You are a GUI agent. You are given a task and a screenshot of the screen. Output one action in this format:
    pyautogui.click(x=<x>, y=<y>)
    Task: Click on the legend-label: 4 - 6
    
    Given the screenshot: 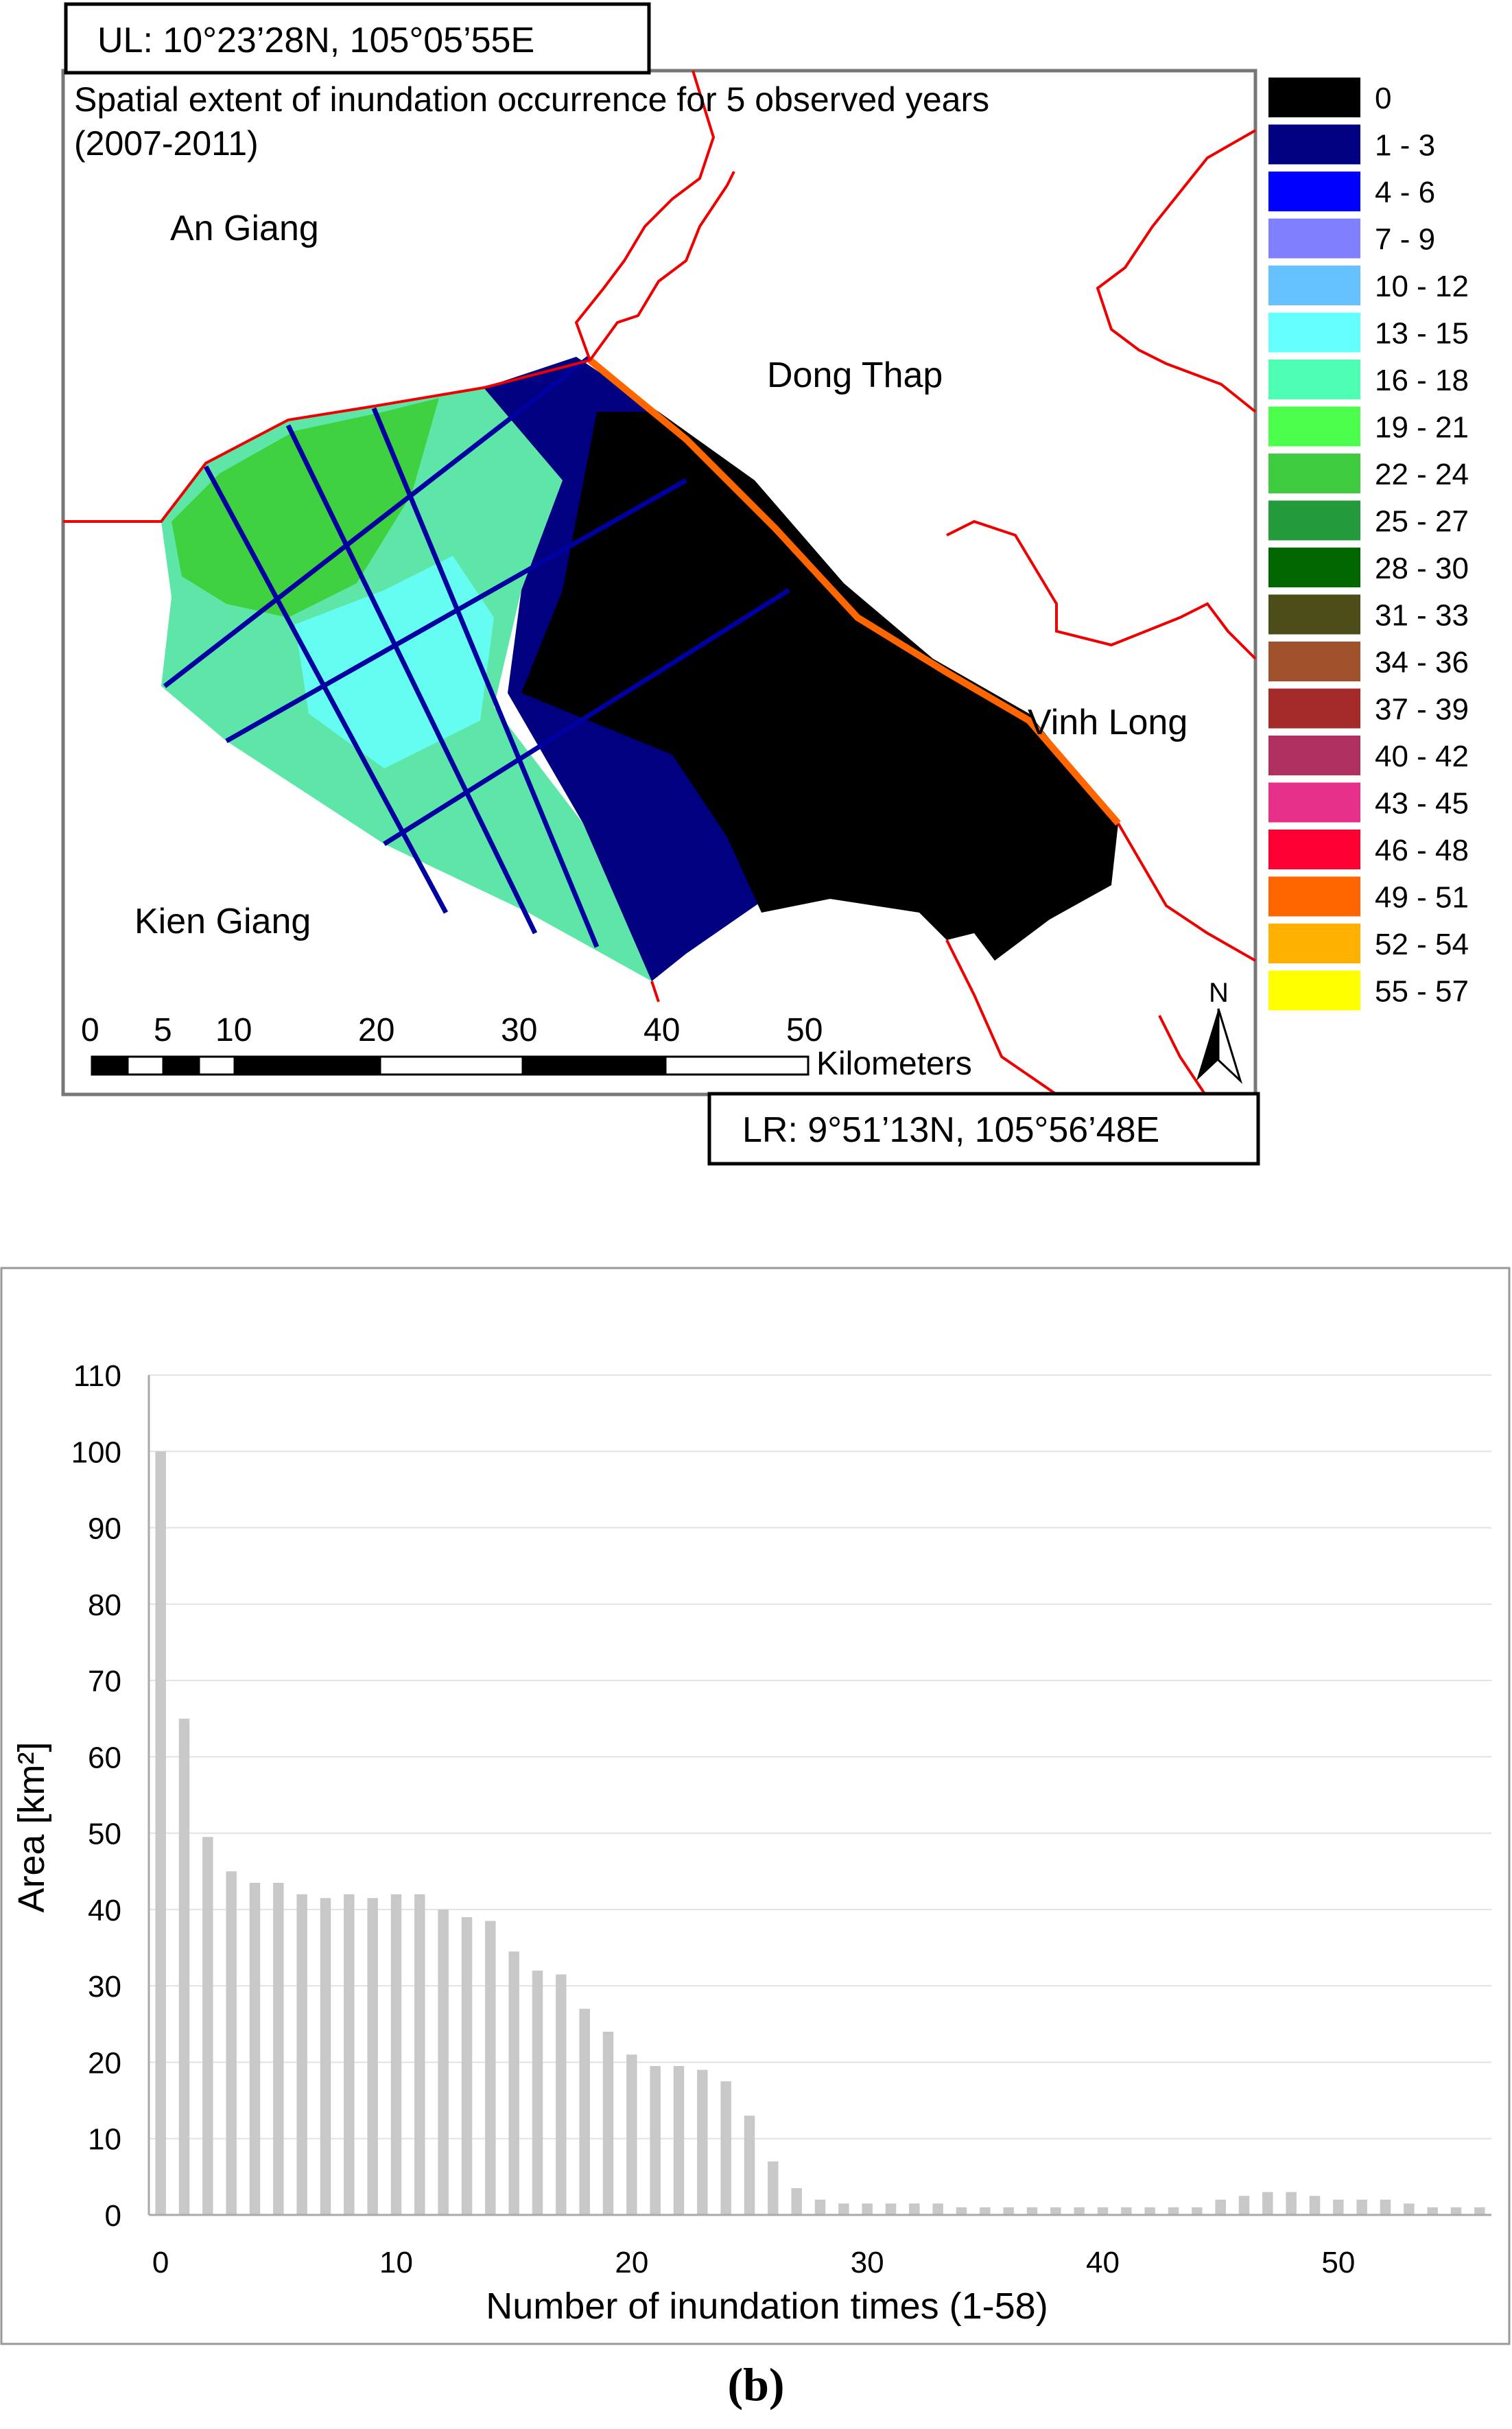 What is the action you would take?
    pyautogui.click(x=1405, y=193)
    